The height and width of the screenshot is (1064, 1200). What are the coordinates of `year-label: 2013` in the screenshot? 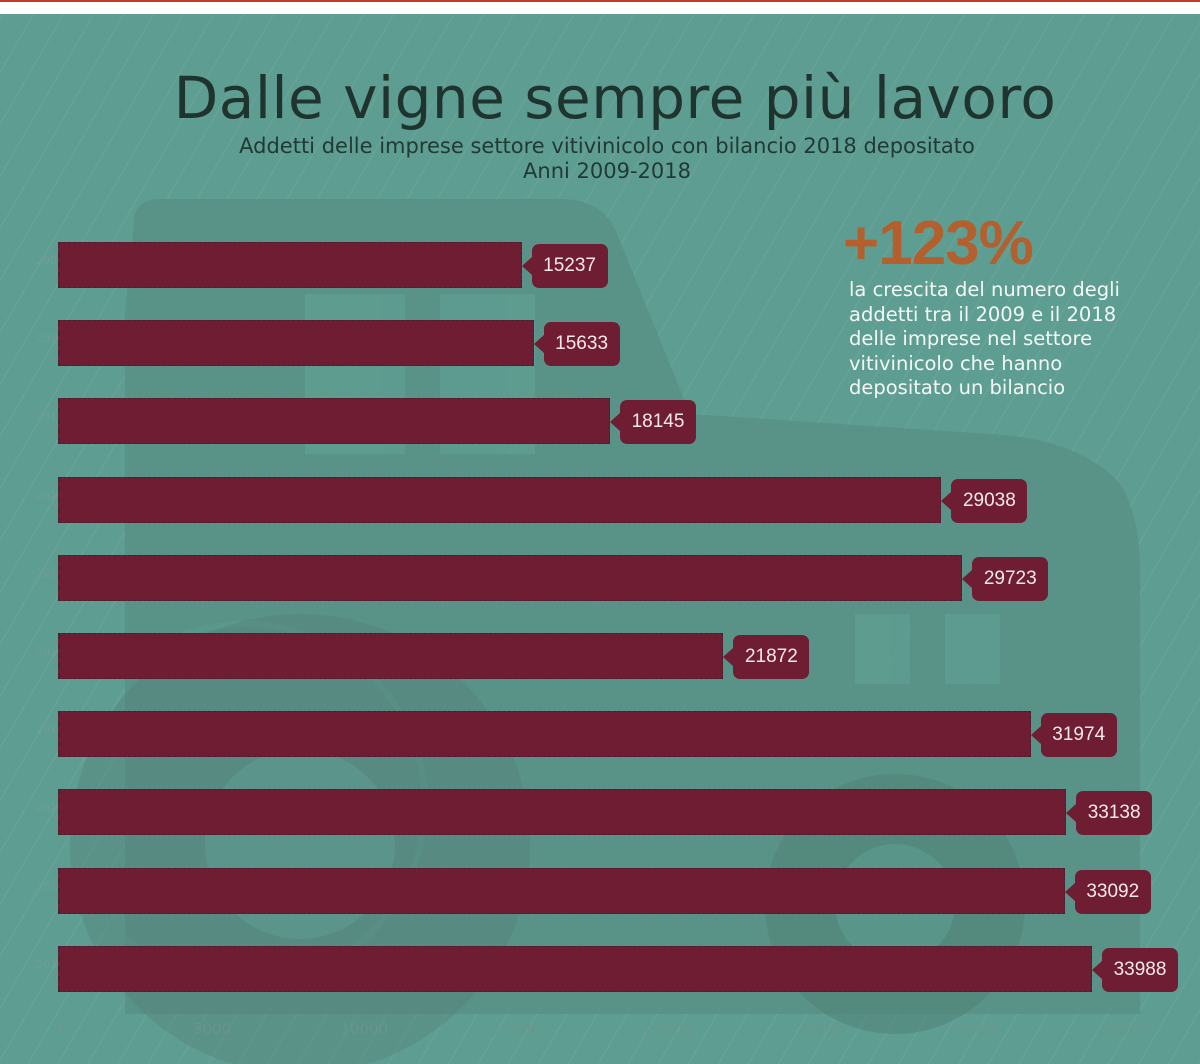 It's located at (50, 573).